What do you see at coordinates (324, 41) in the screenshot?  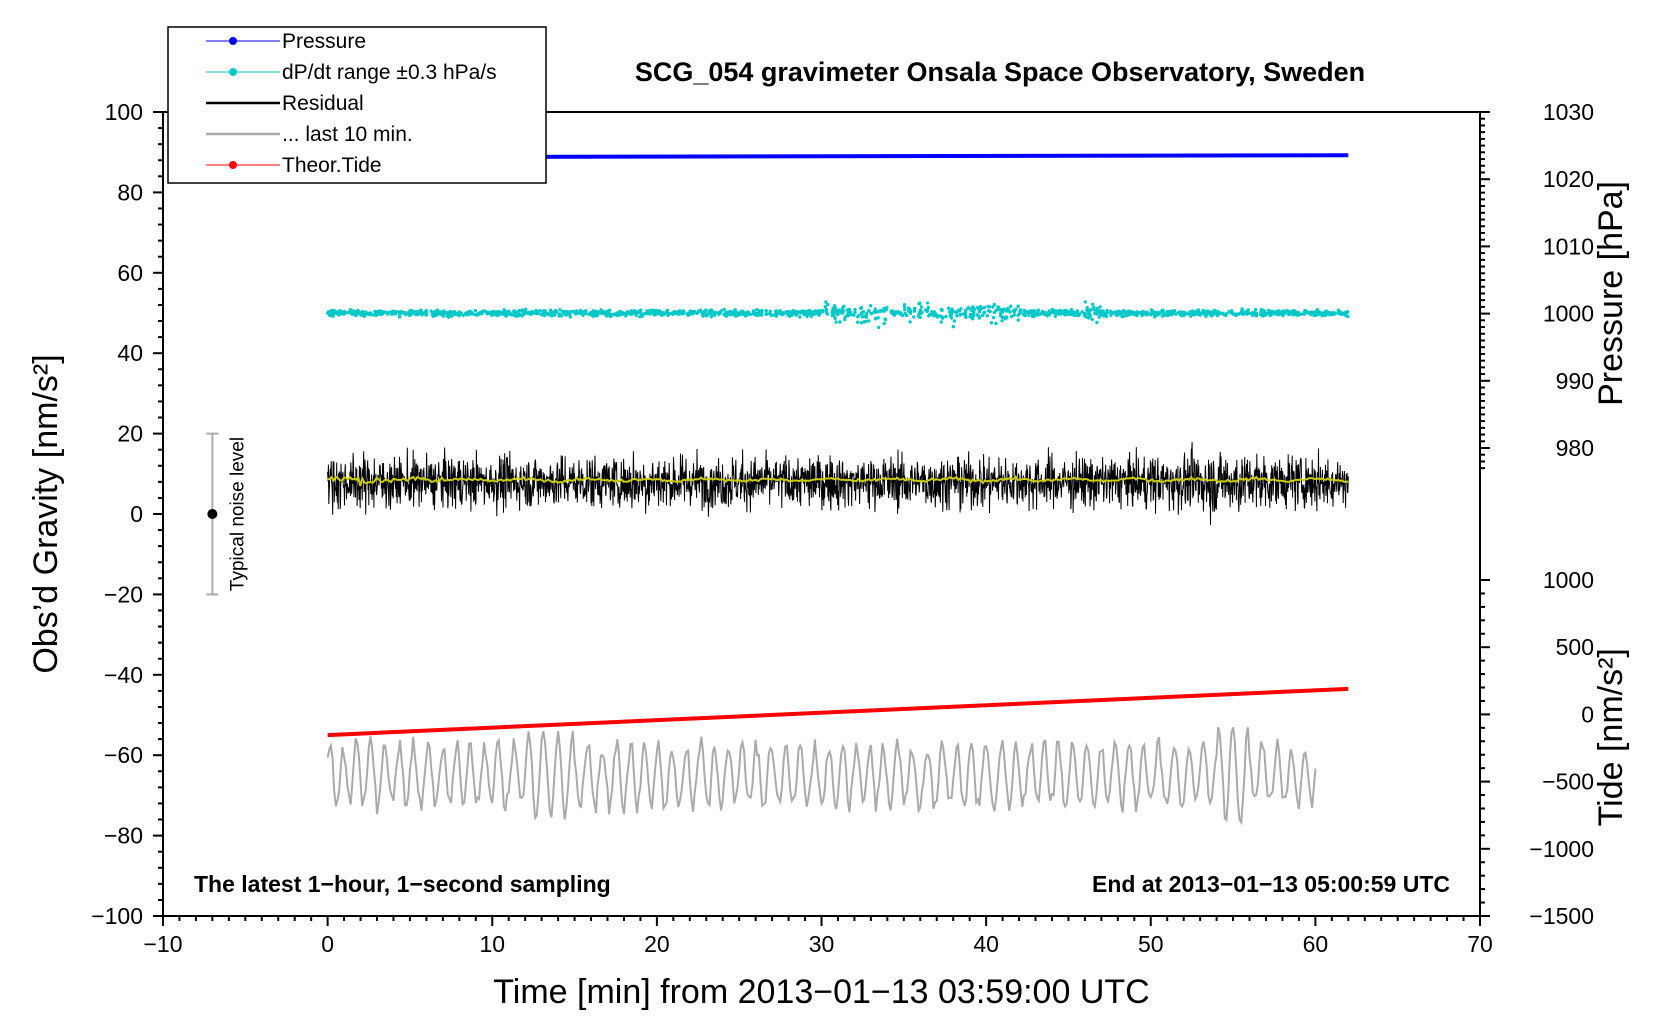 I see `legend-label: Pressure` at bounding box center [324, 41].